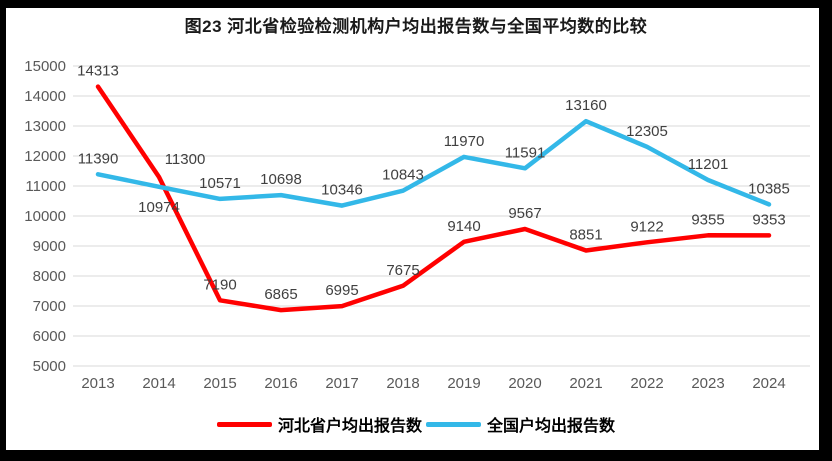 This screenshot has height=461, width=832. I want to click on x-axis-tick-label: 2022, so click(646, 383).